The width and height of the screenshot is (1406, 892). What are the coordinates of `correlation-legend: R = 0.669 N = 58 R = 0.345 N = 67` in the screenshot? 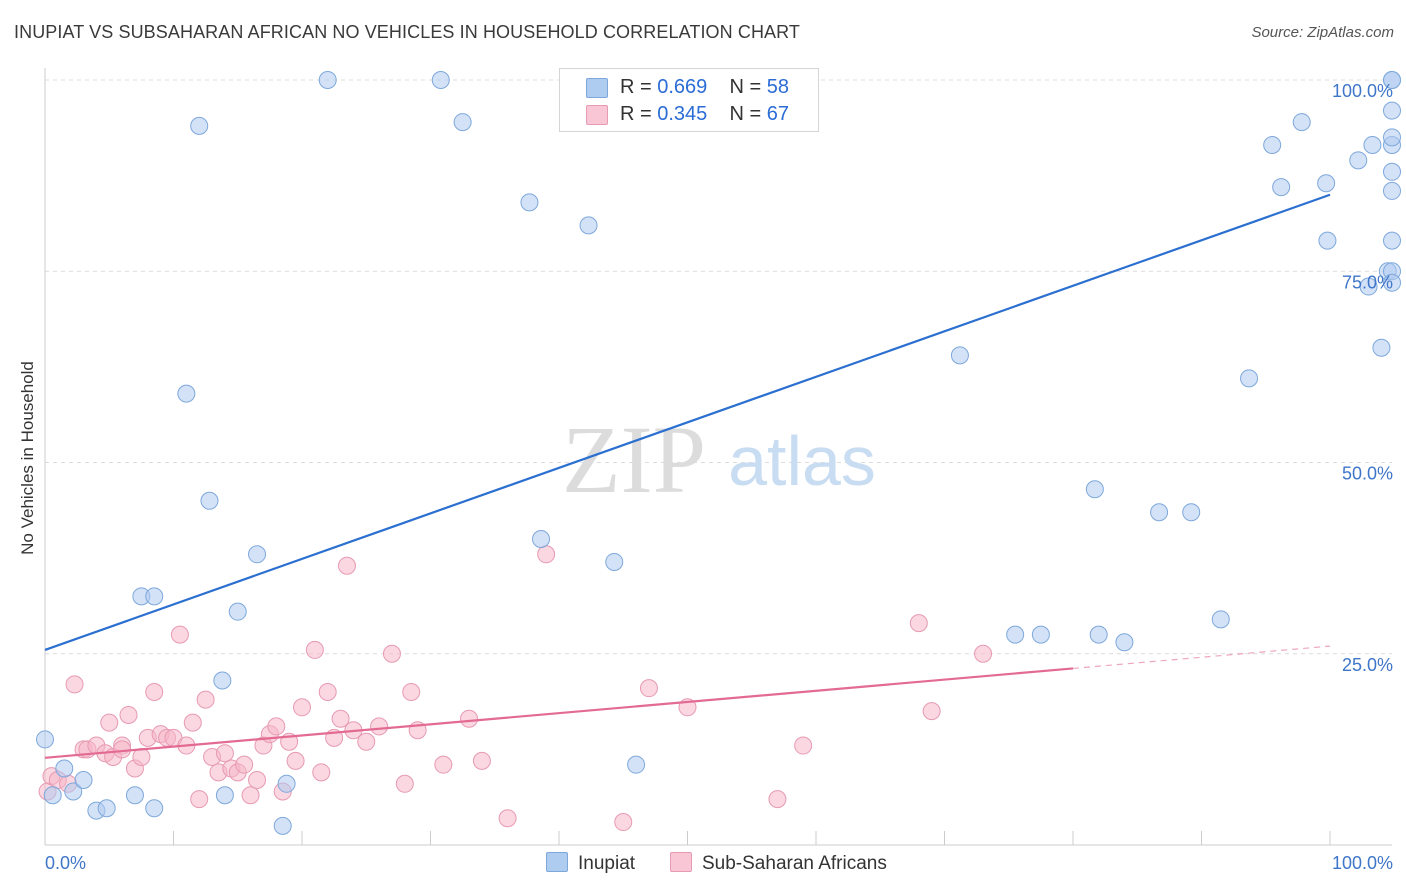 It's located at (689, 100).